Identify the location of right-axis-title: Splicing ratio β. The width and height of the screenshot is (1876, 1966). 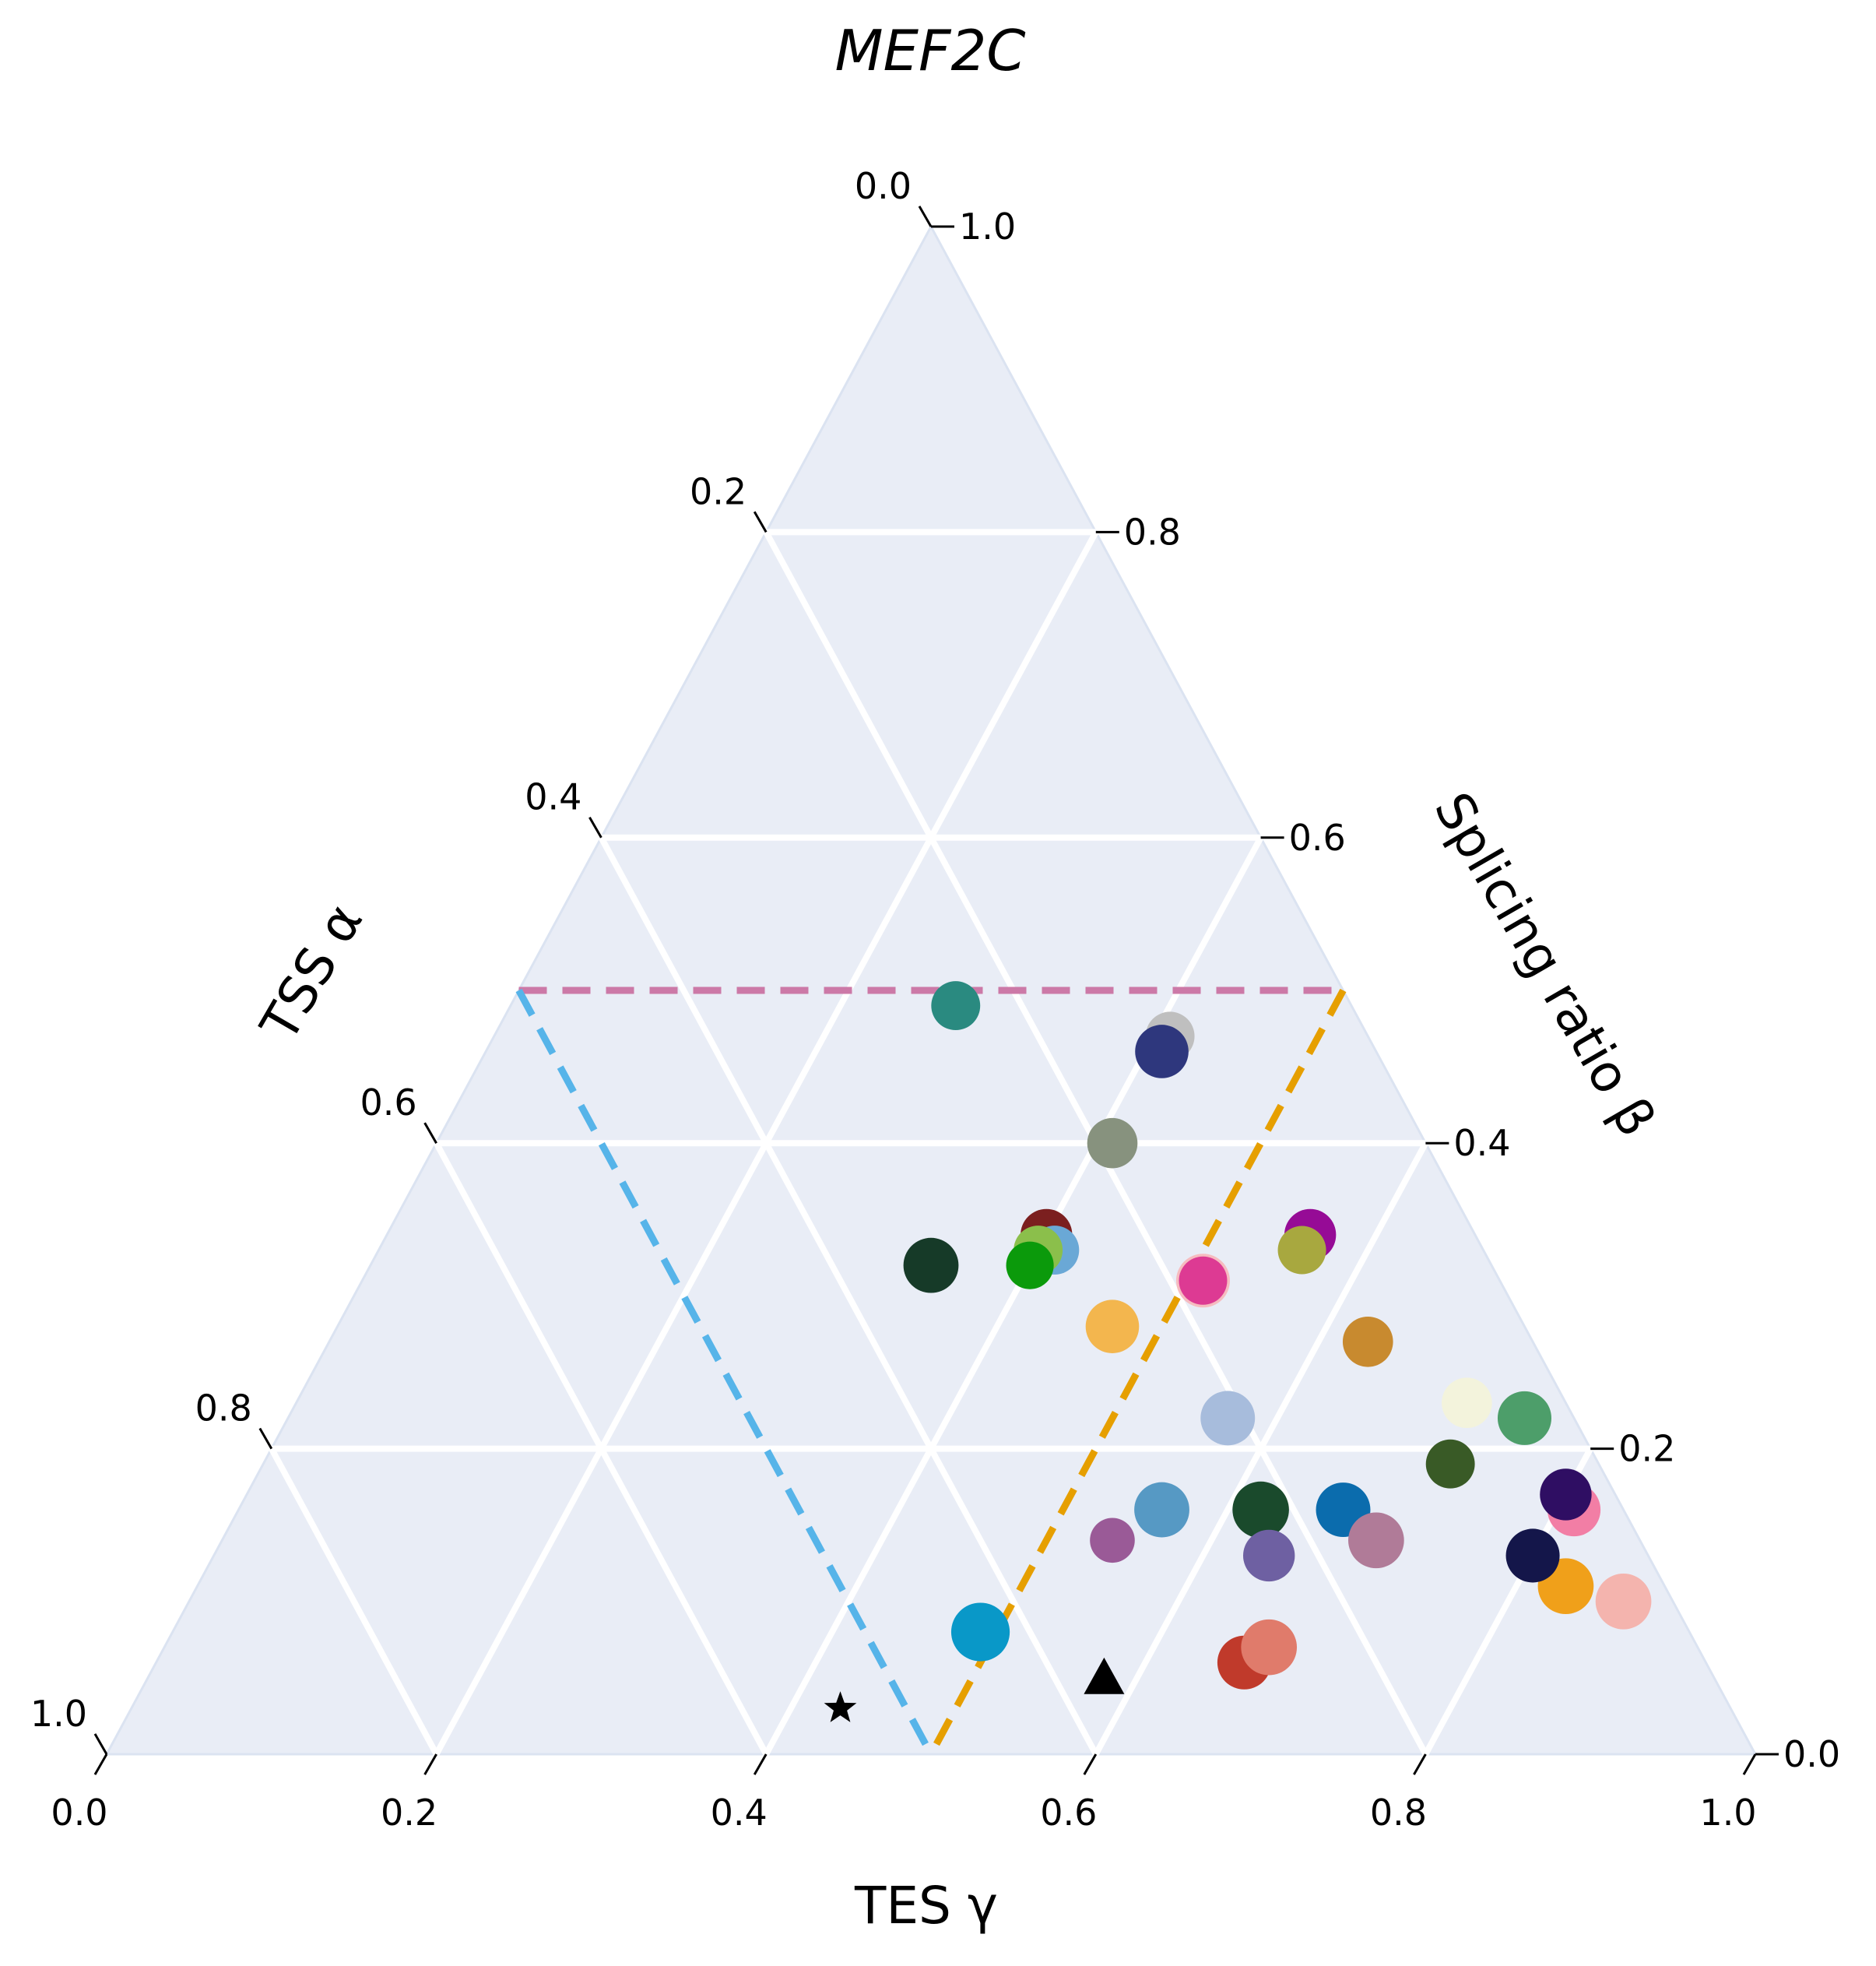
(1544, 964).